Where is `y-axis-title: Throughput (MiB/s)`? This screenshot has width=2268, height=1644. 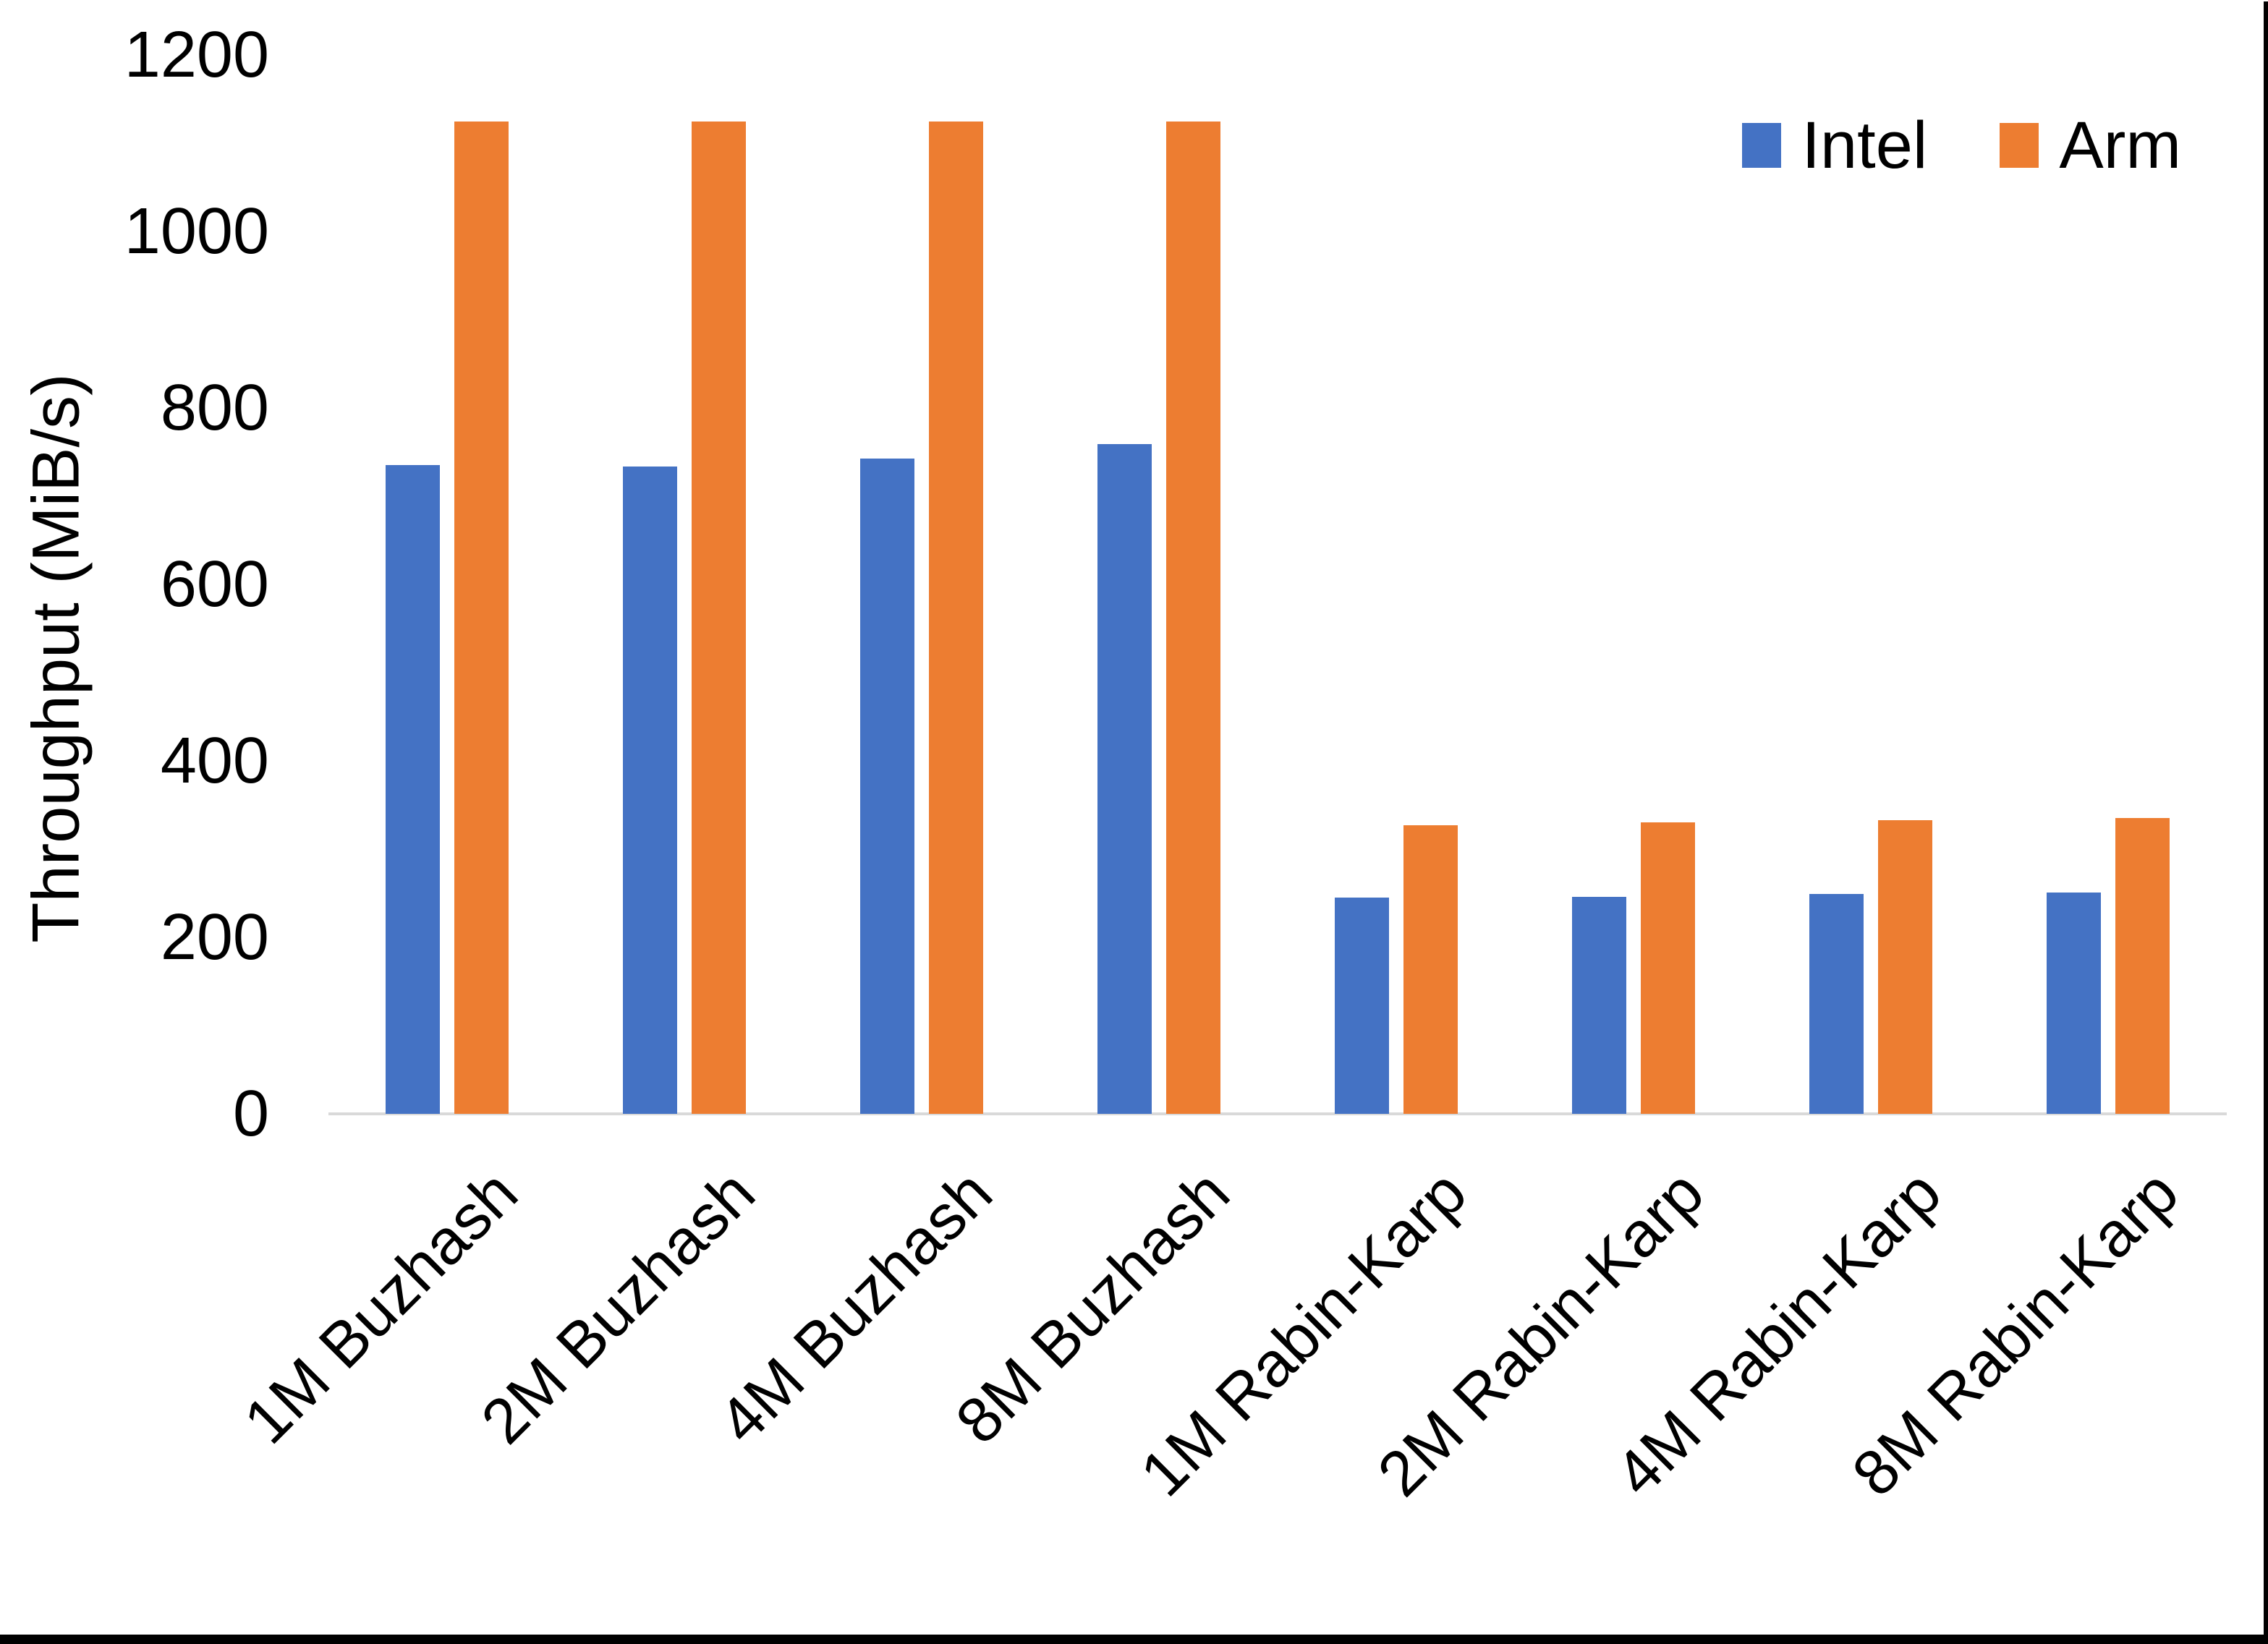
y-axis-title: Throughput (MiB/s) is located at coordinates (56, 658).